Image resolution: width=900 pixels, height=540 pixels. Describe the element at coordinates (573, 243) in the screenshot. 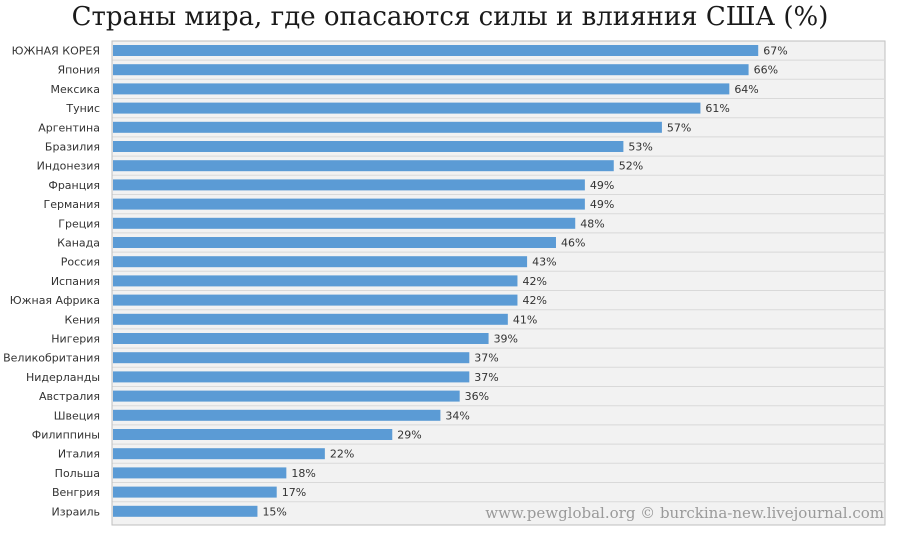

I see `data-label: 46%` at that location.